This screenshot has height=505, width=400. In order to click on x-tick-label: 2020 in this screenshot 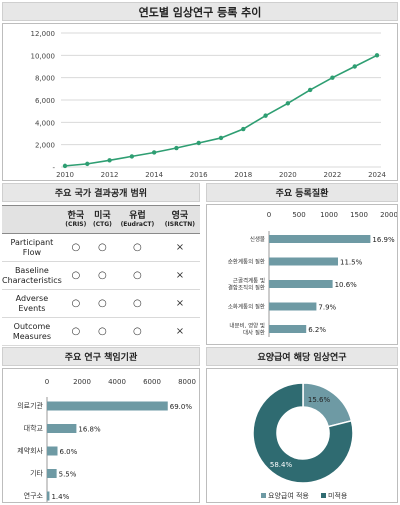, I will do `click(288, 175)`.